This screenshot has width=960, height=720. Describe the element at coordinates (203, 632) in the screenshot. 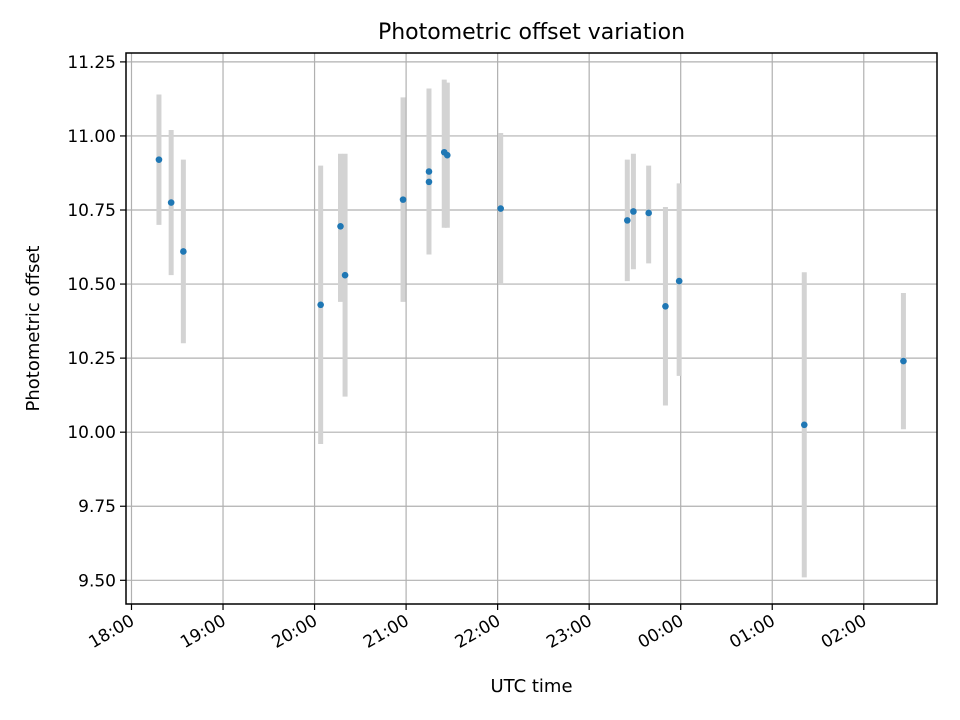

I see `x-tick-label: 19:00` at that location.